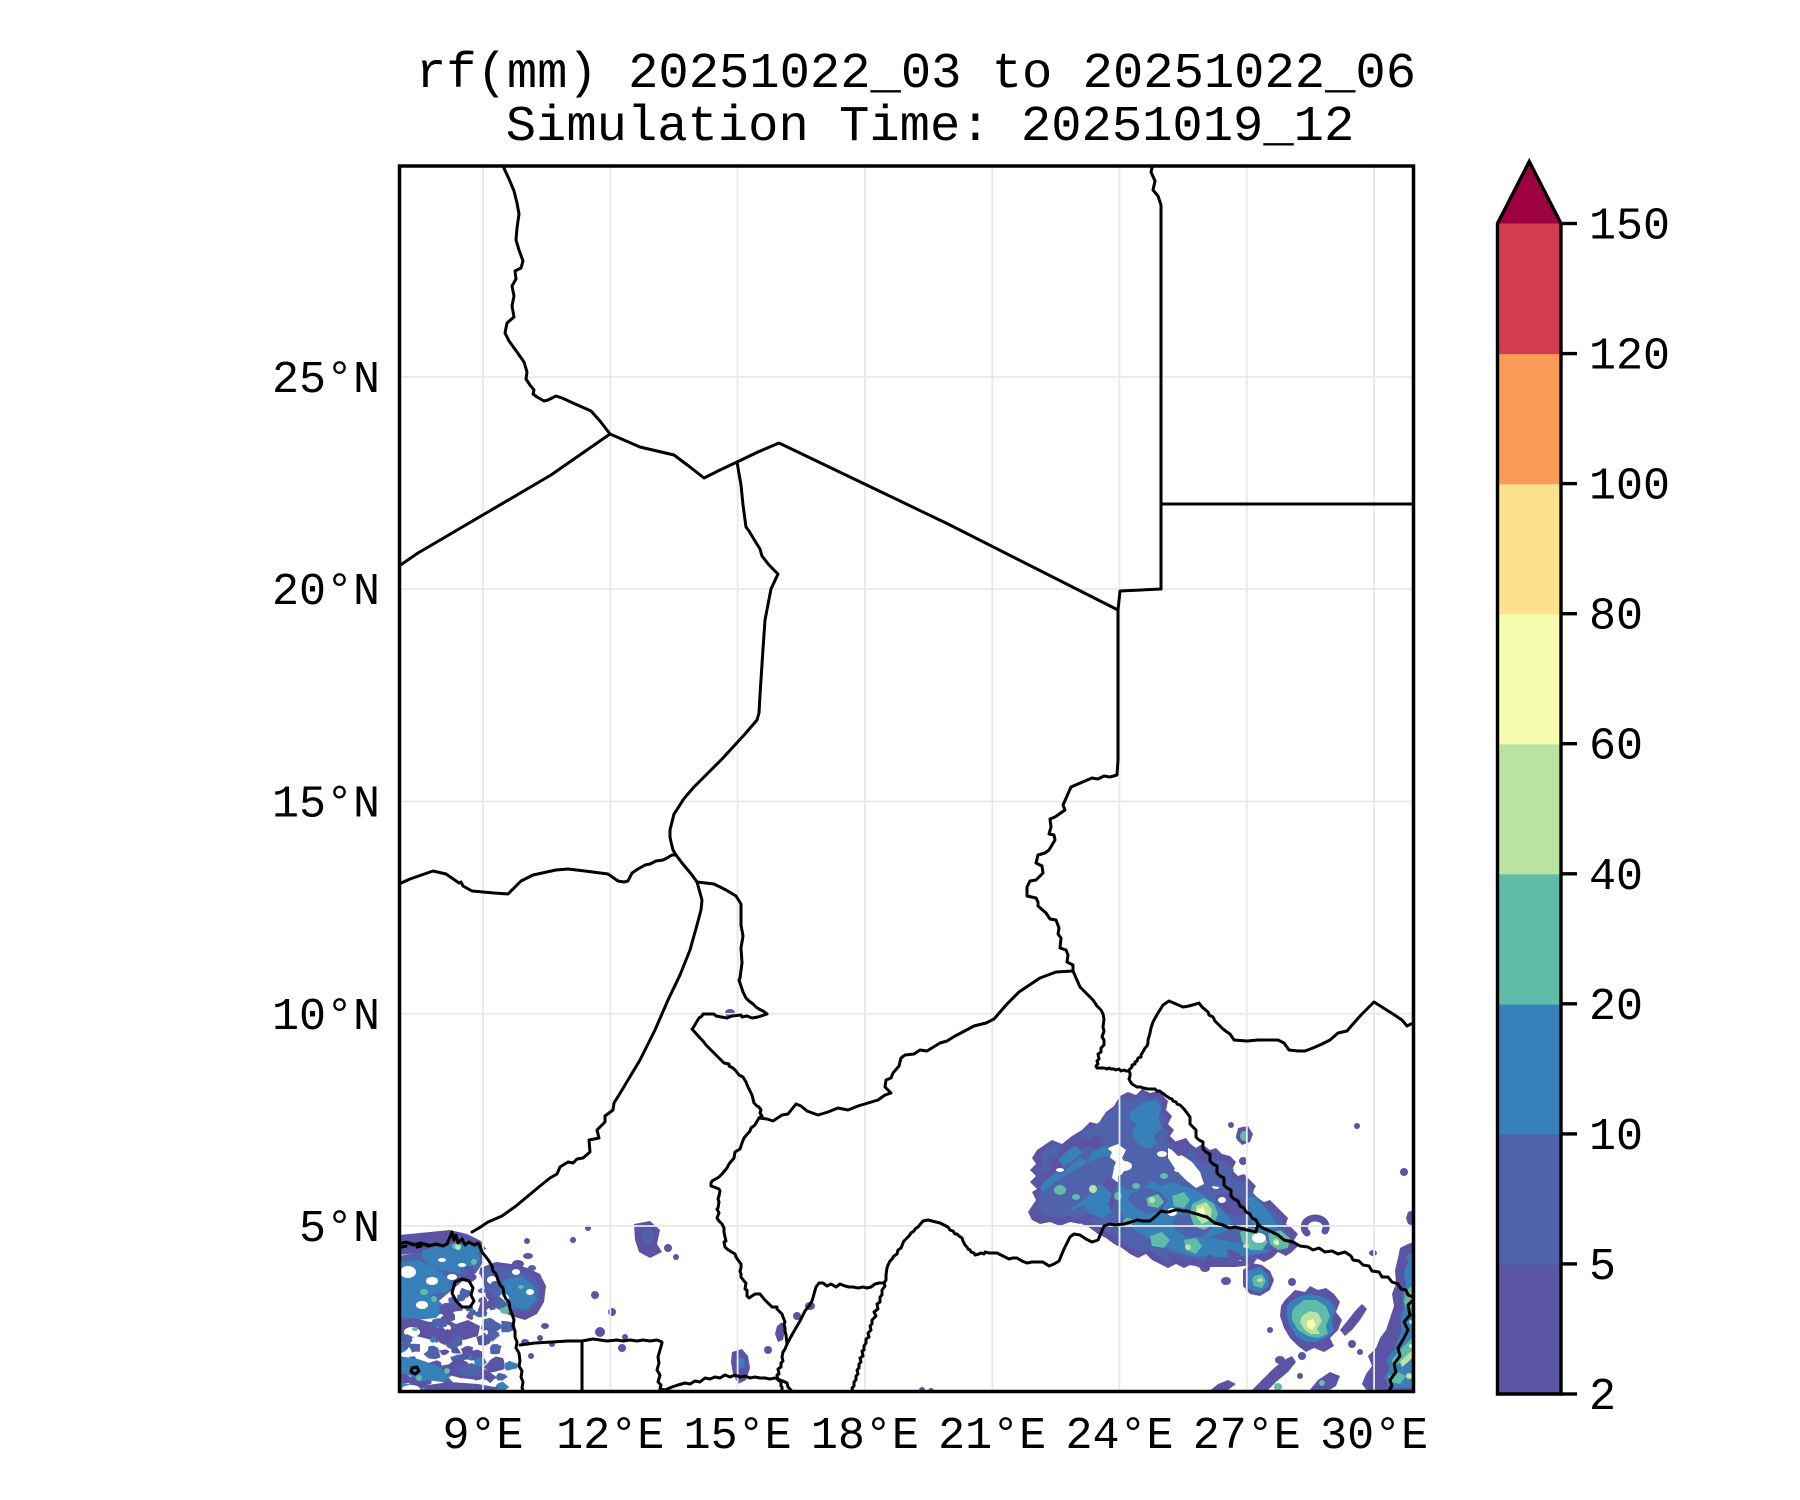 The width and height of the screenshot is (1800, 1500). I want to click on svg-text: 120, so click(1629, 357).